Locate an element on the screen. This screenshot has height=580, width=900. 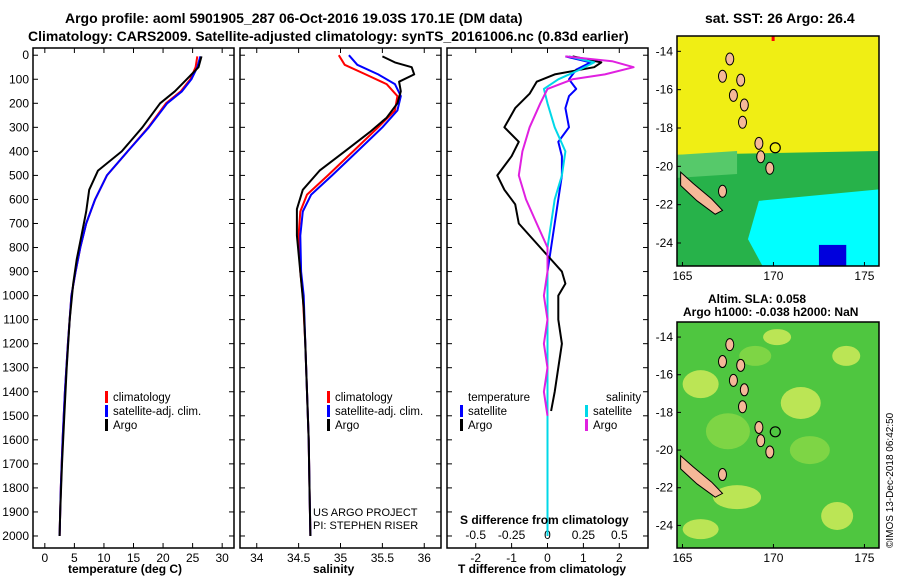
map-field is located at coordinates (778, 435).